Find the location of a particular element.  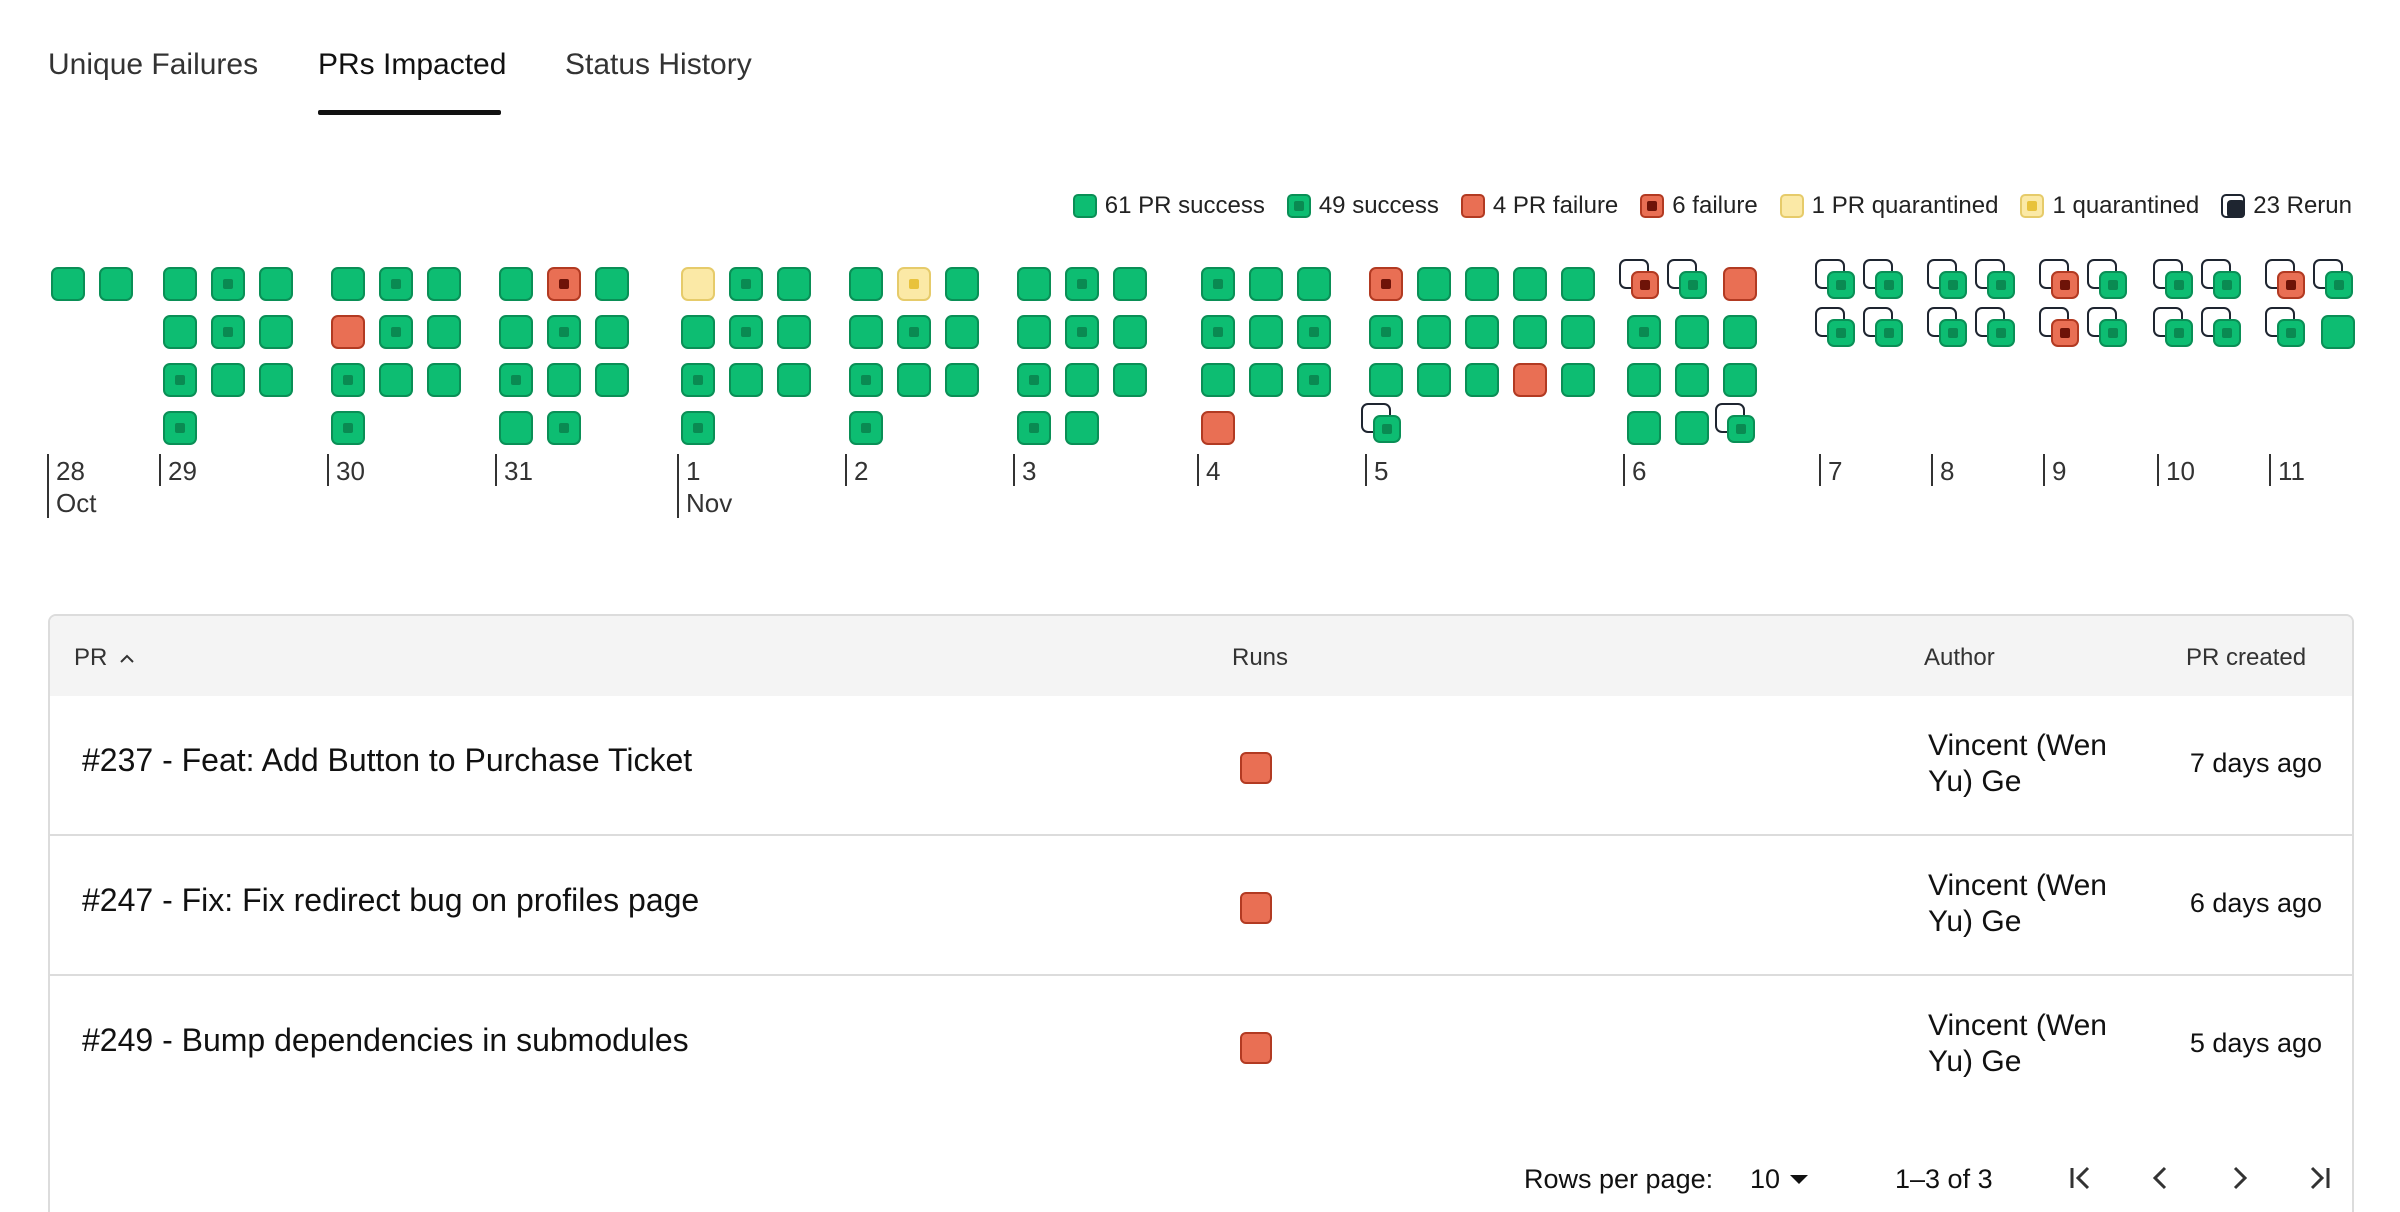

legend-quarantined: 1 quarantined is located at coordinates (2109, 206).